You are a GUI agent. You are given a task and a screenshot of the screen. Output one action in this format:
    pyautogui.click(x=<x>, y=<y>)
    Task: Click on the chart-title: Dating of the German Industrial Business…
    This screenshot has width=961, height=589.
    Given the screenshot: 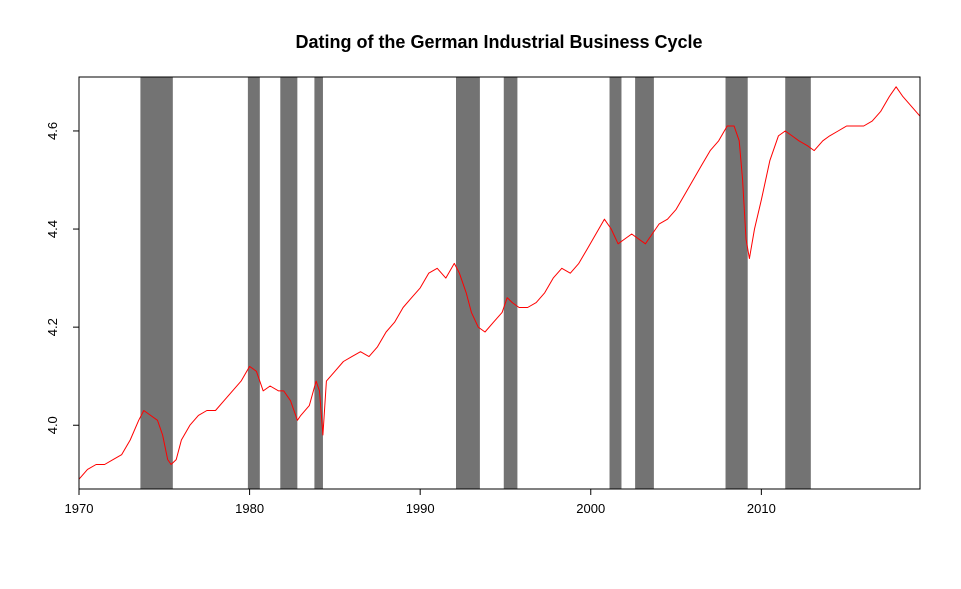 What is the action you would take?
    pyautogui.click(x=498, y=42)
    